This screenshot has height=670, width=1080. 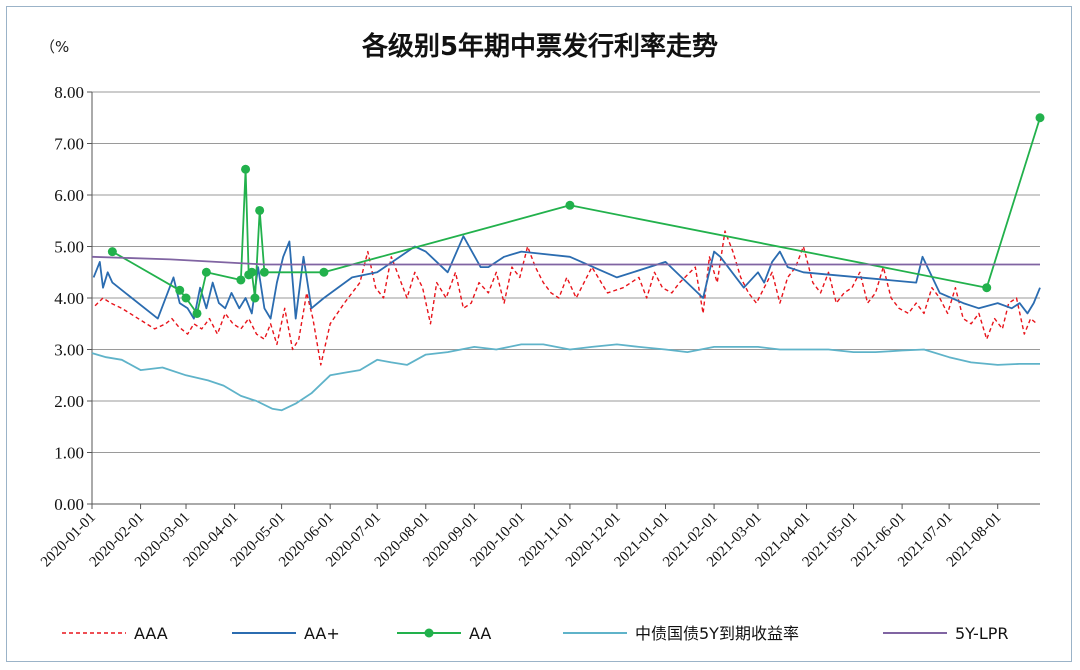 What do you see at coordinates (429, 633) in the screenshot?
I see `legend-marker-AA` at bounding box center [429, 633].